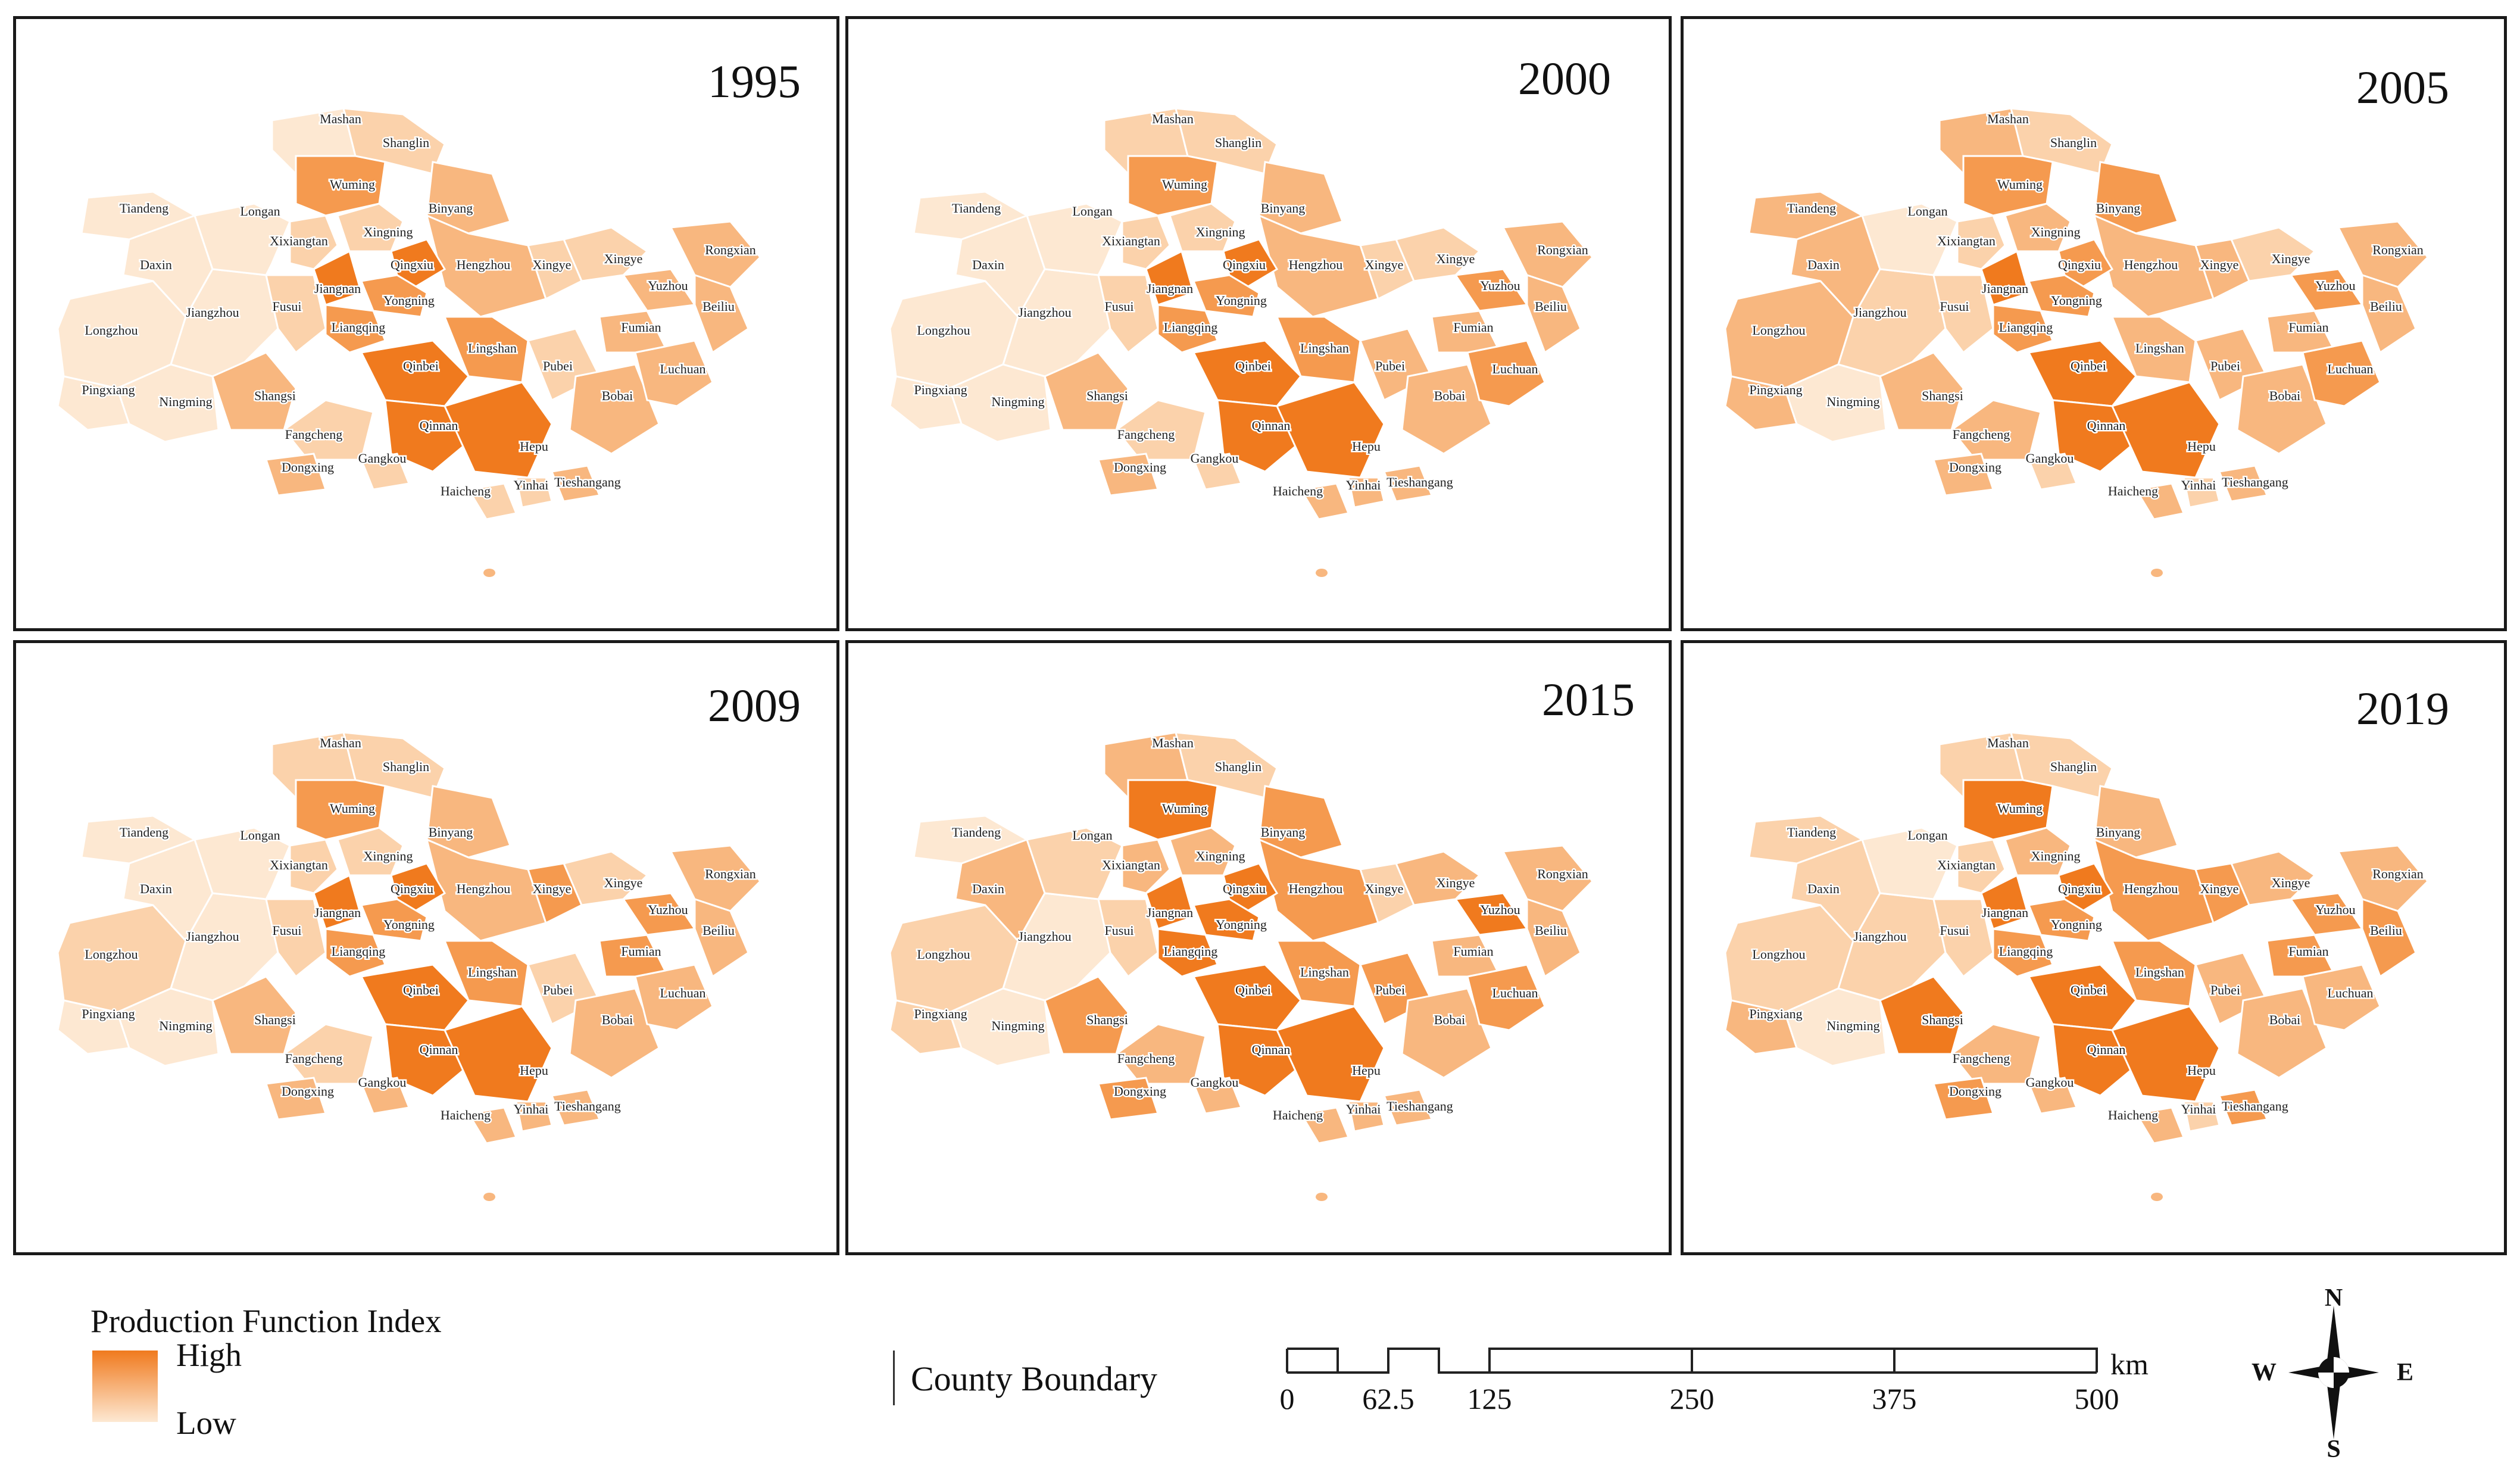 The height and width of the screenshot is (1469, 2520). Describe the element at coordinates (894, 1378) in the screenshot. I see `county-boundary-symbol` at that location.